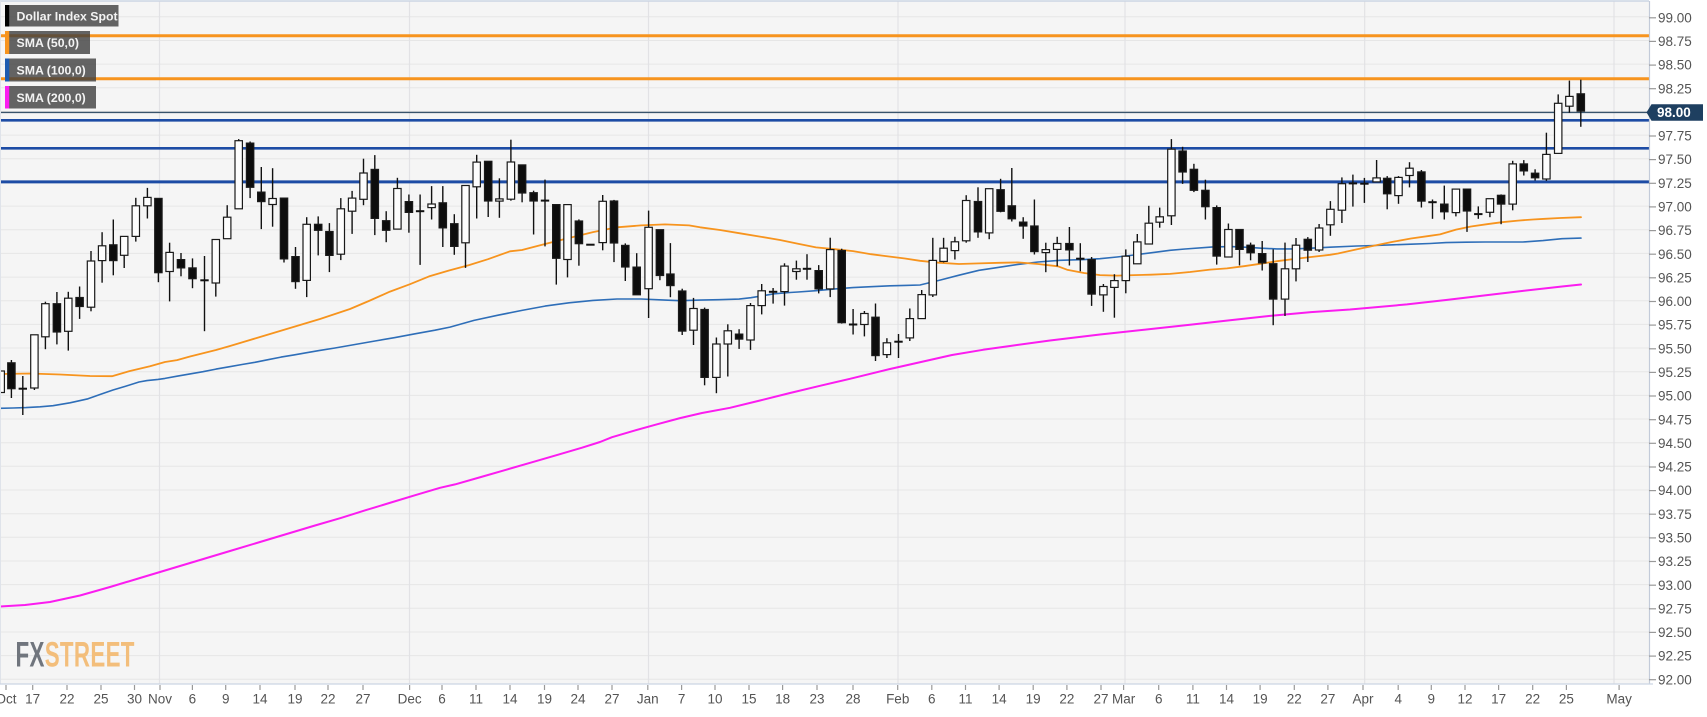 This screenshot has height=717, width=1707. What do you see at coordinates (1398, 699) in the screenshot?
I see `svg-text: 4` at bounding box center [1398, 699].